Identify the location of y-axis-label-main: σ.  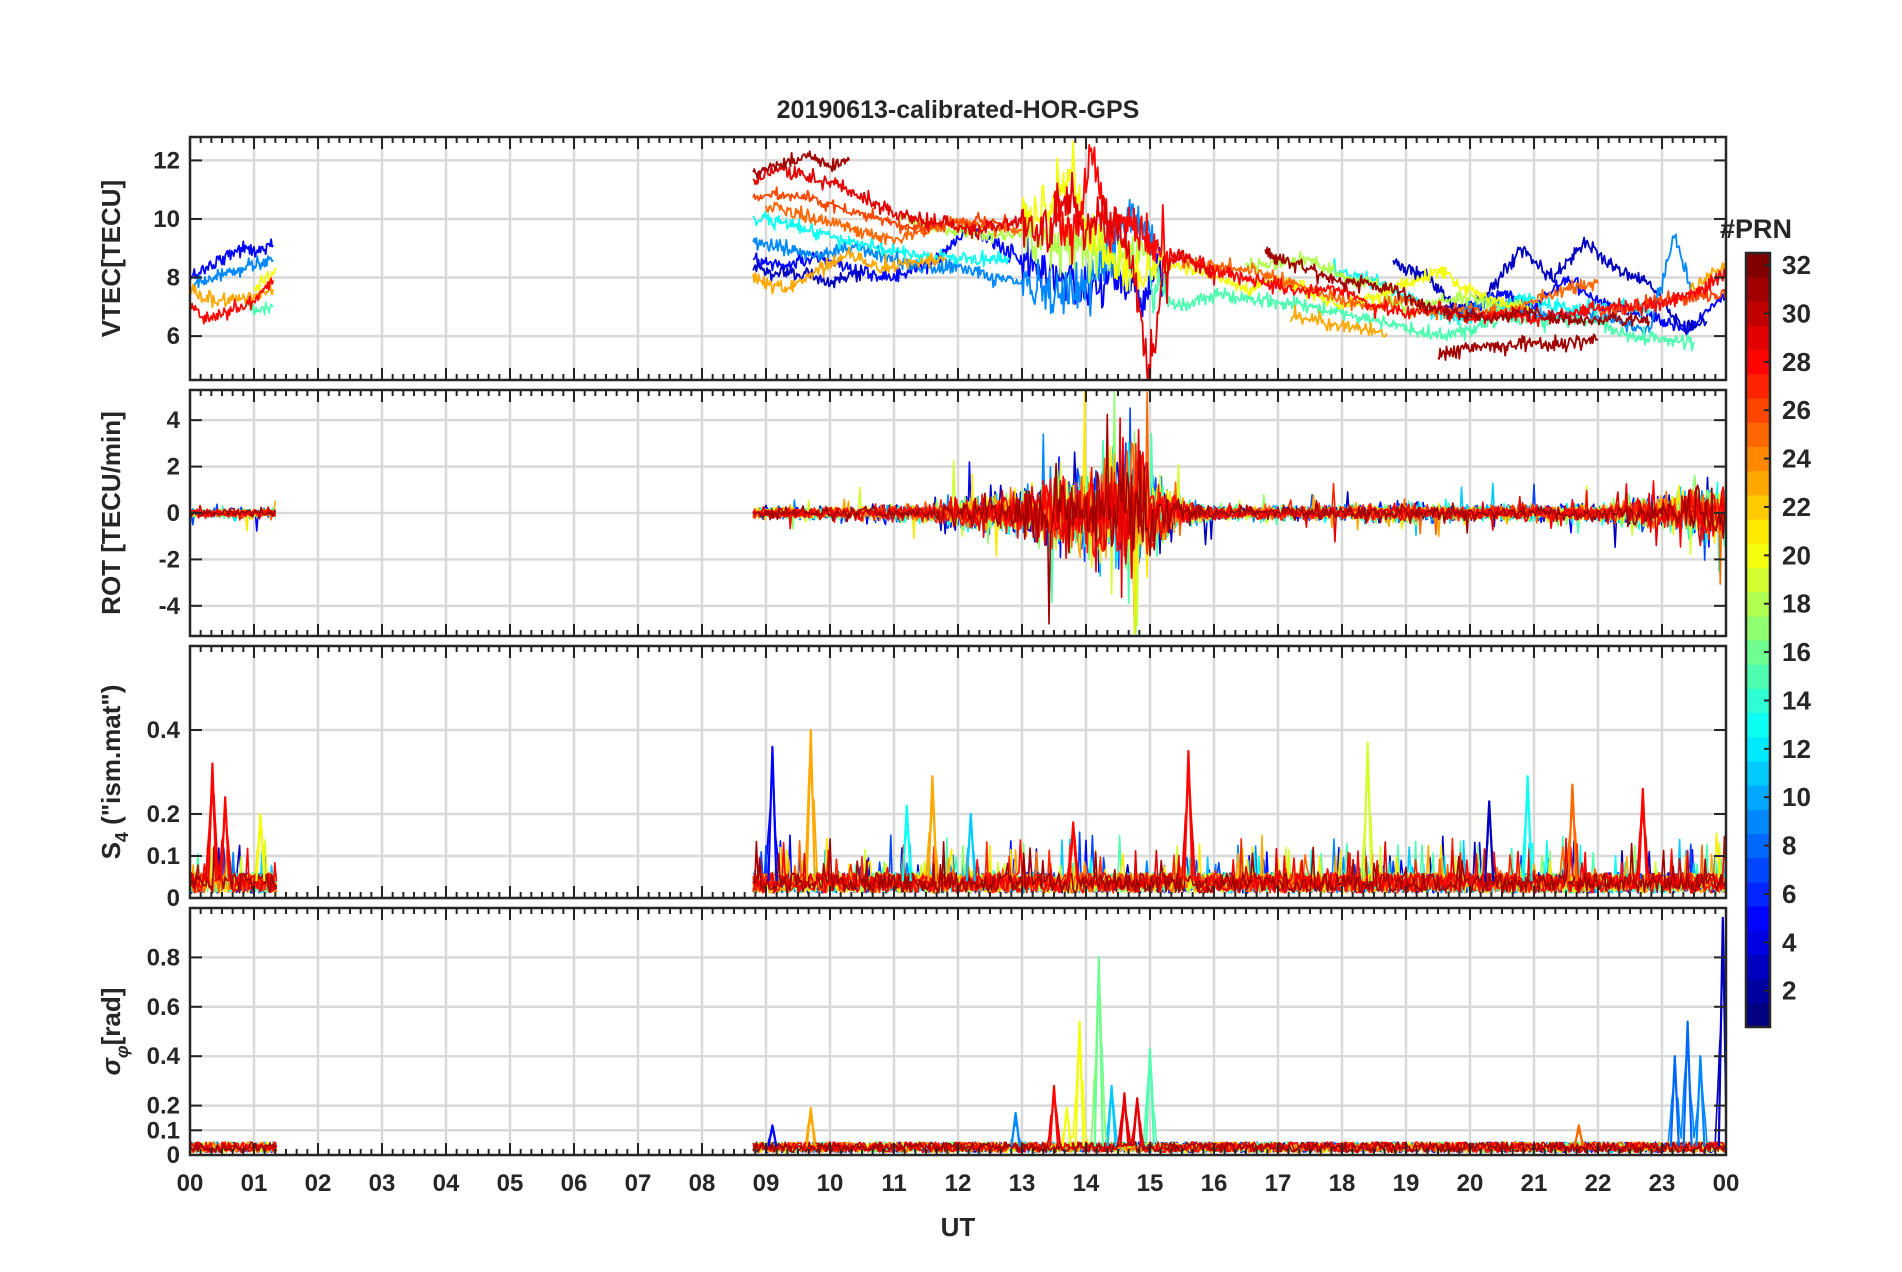
(111, 1065).